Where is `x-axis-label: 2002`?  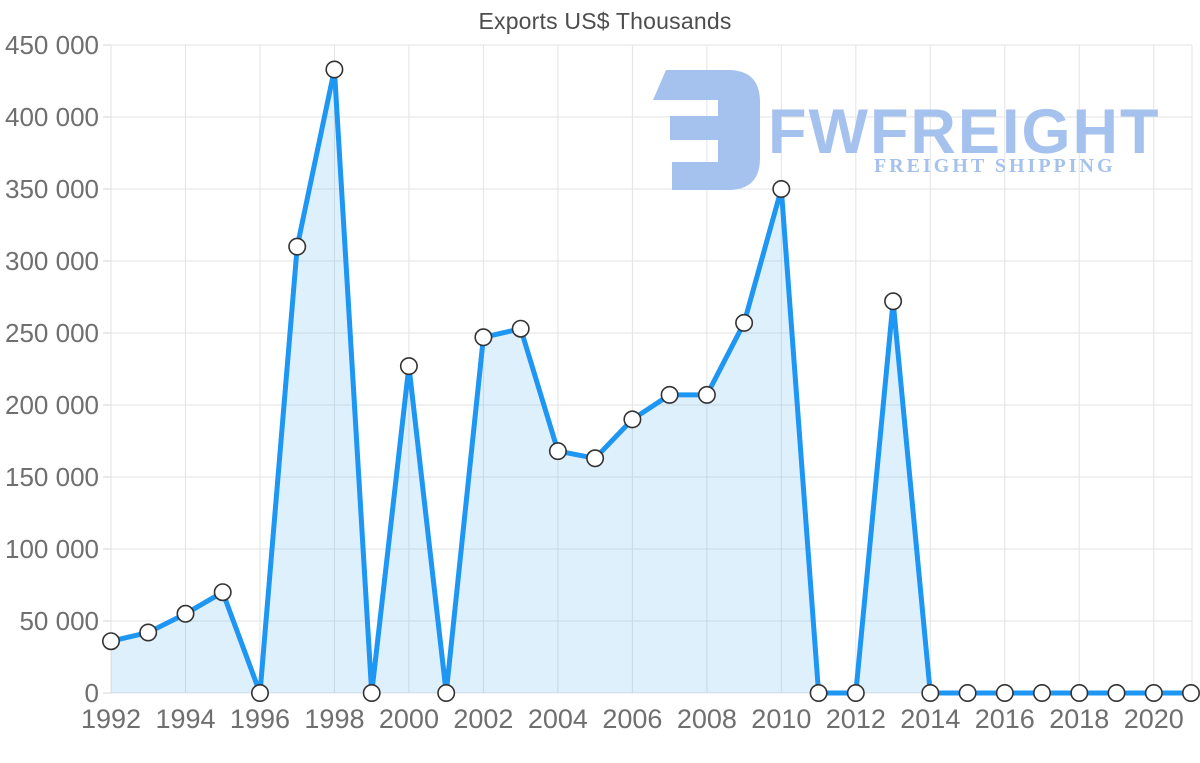 x-axis-label: 2002 is located at coordinates (483, 719).